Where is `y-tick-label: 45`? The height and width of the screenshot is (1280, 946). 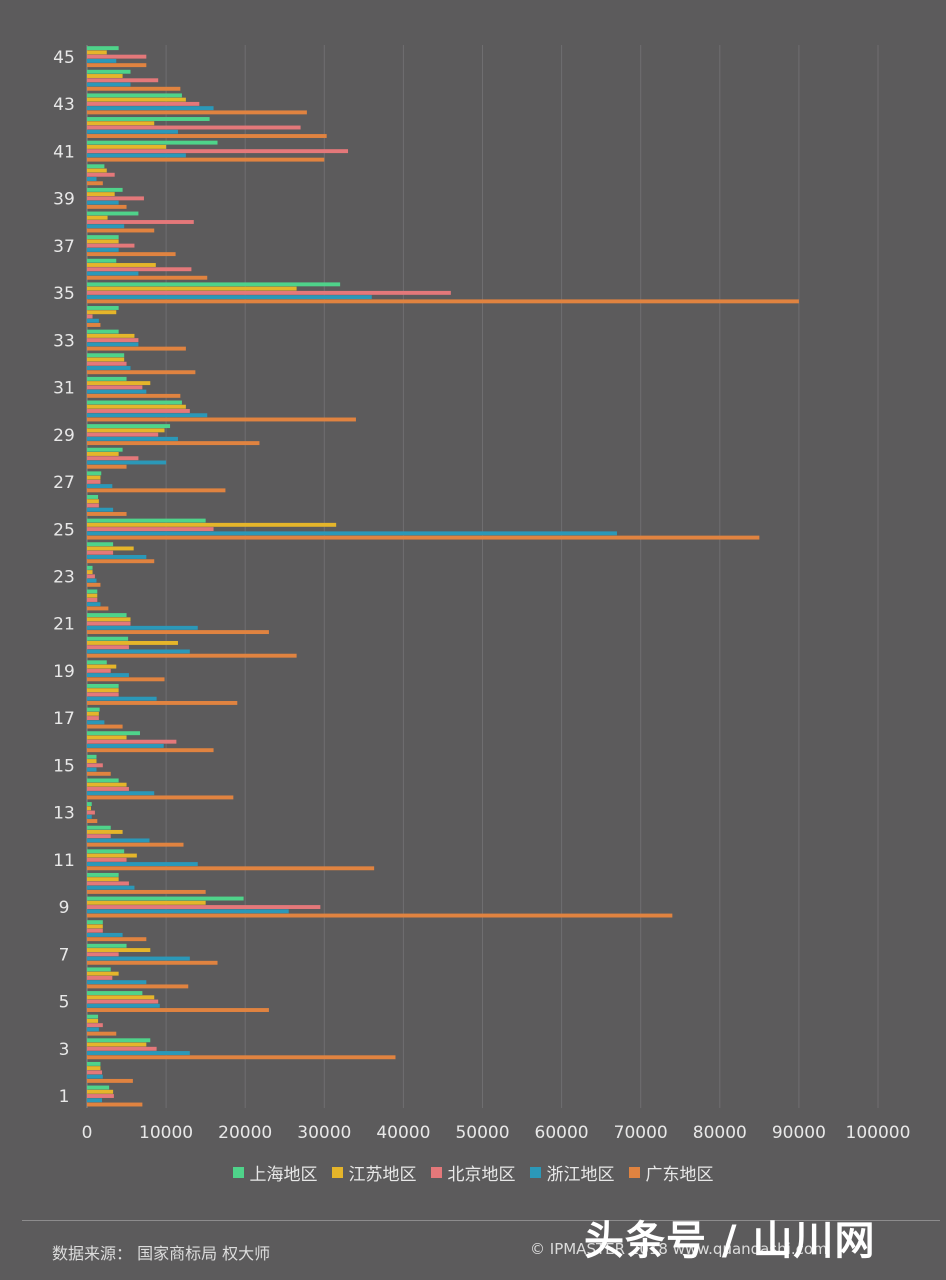
y-tick-label: 45 is located at coordinates (64, 58).